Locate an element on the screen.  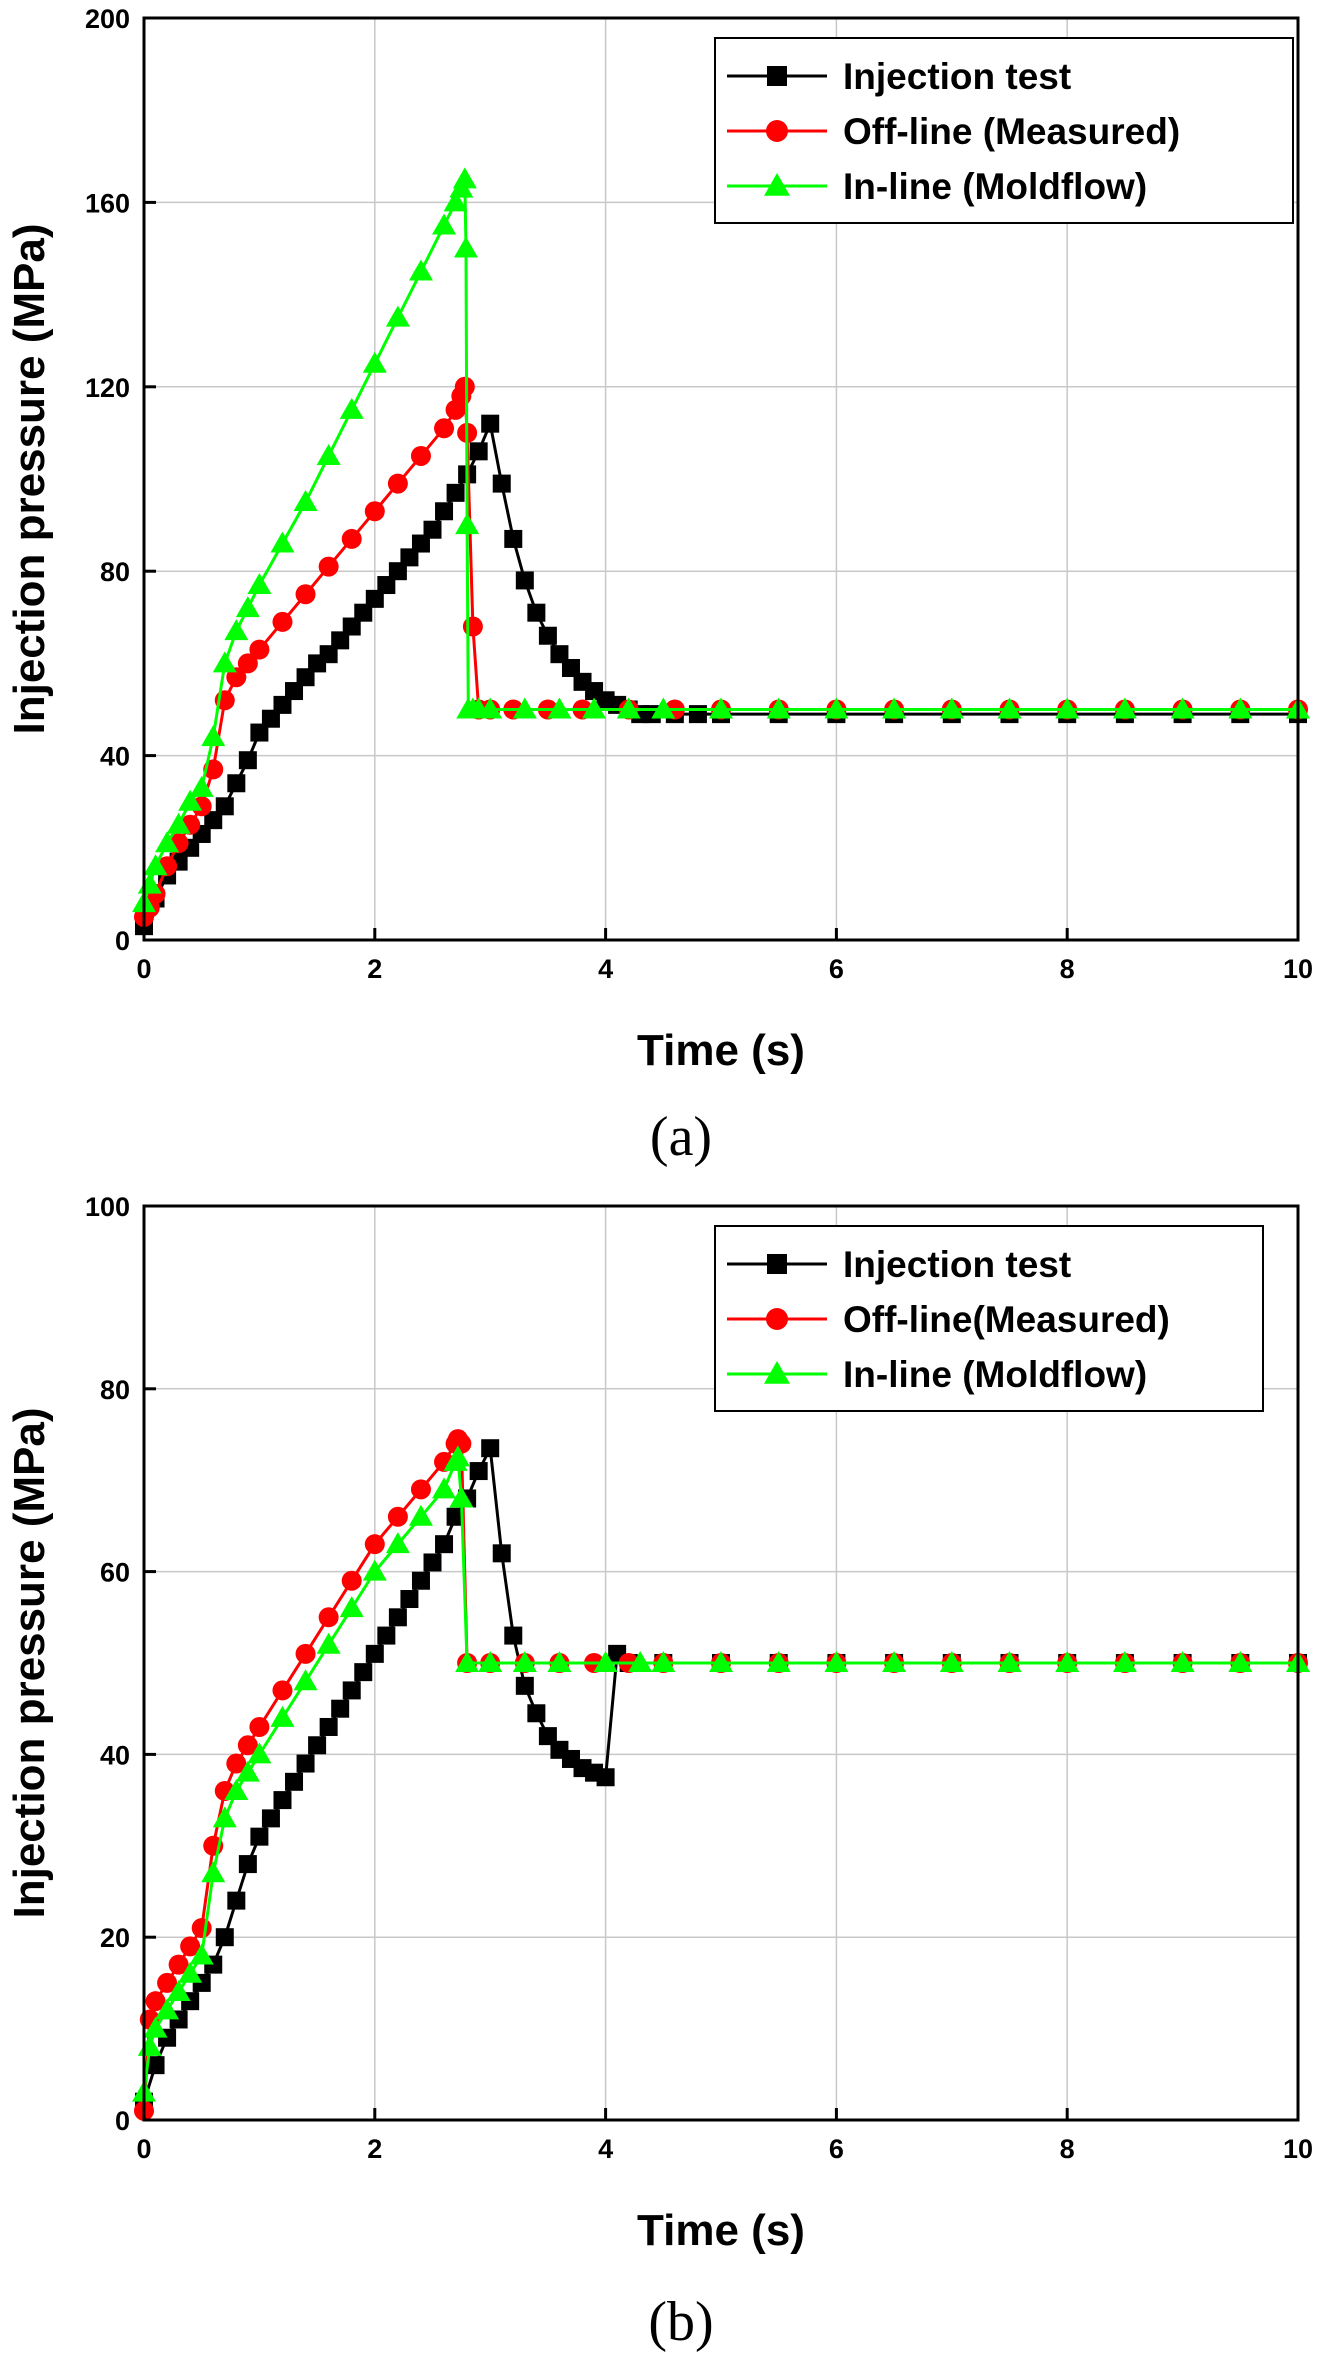
y-tick-label: 0 is located at coordinates (122, 2121).